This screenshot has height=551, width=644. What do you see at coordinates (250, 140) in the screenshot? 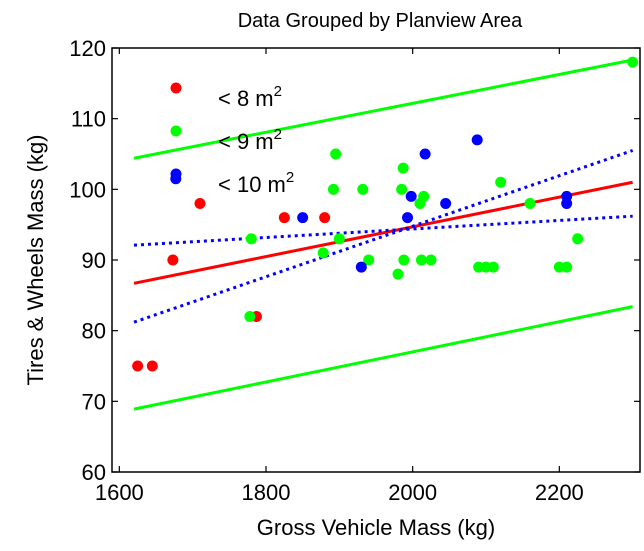
I see `legend-label: < 9 m2` at bounding box center [250, 140].